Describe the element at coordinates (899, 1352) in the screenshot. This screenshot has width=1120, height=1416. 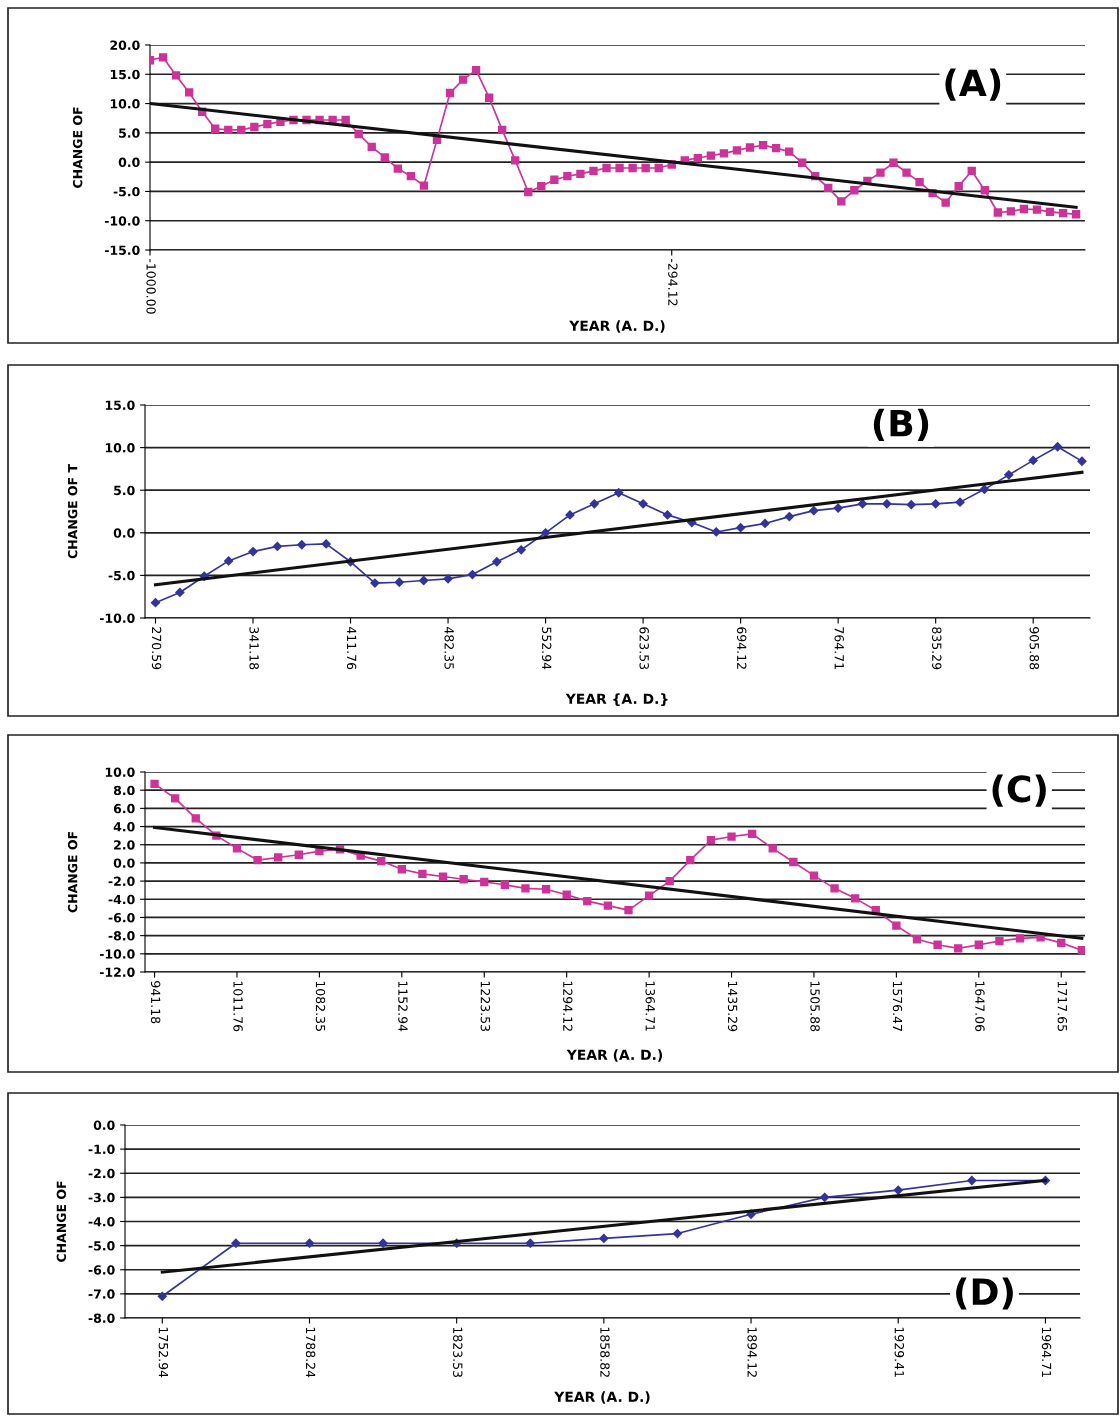
I see `x-tick-label: 1929.41` at that location.